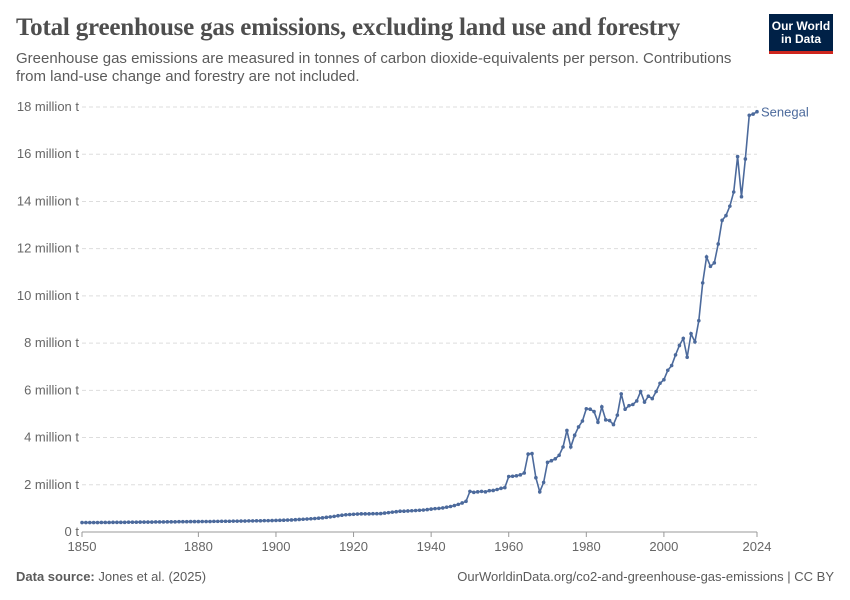 This screenshot has width=850, height=600. I want to click on y-tick-label: 4 million t, so click(51, 437).